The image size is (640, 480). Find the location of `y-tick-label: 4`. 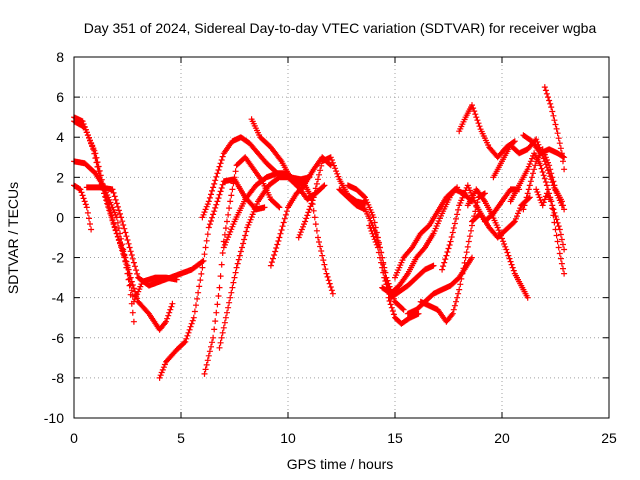

y-tick-label: 4 is located at coordinates (60, 137).